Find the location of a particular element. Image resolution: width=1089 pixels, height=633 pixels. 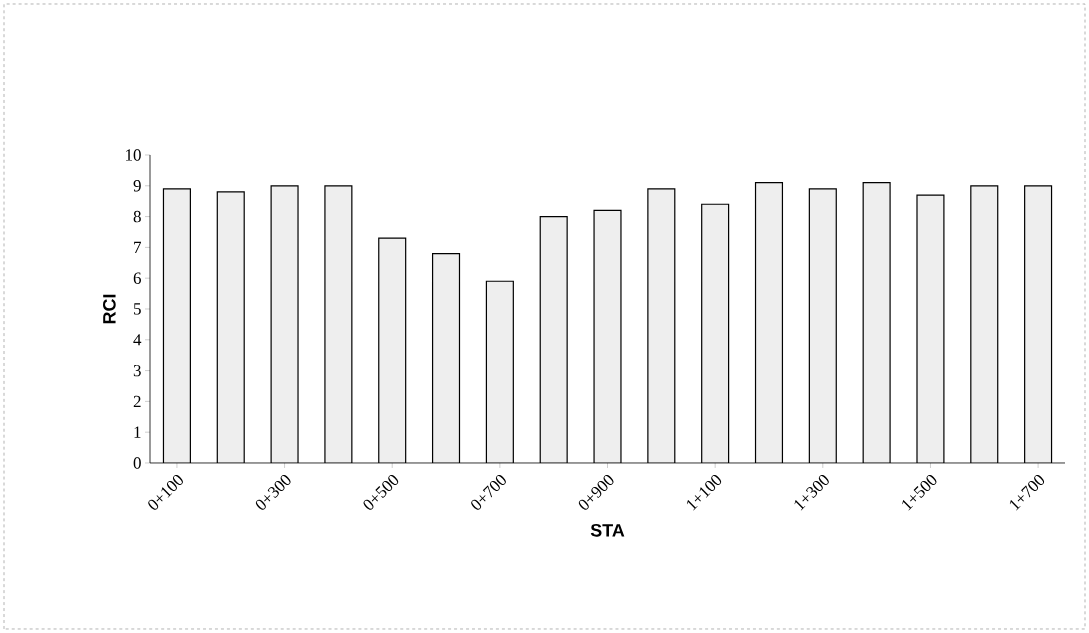

y-tick-label: 7 is located at coordinates (138, 247).